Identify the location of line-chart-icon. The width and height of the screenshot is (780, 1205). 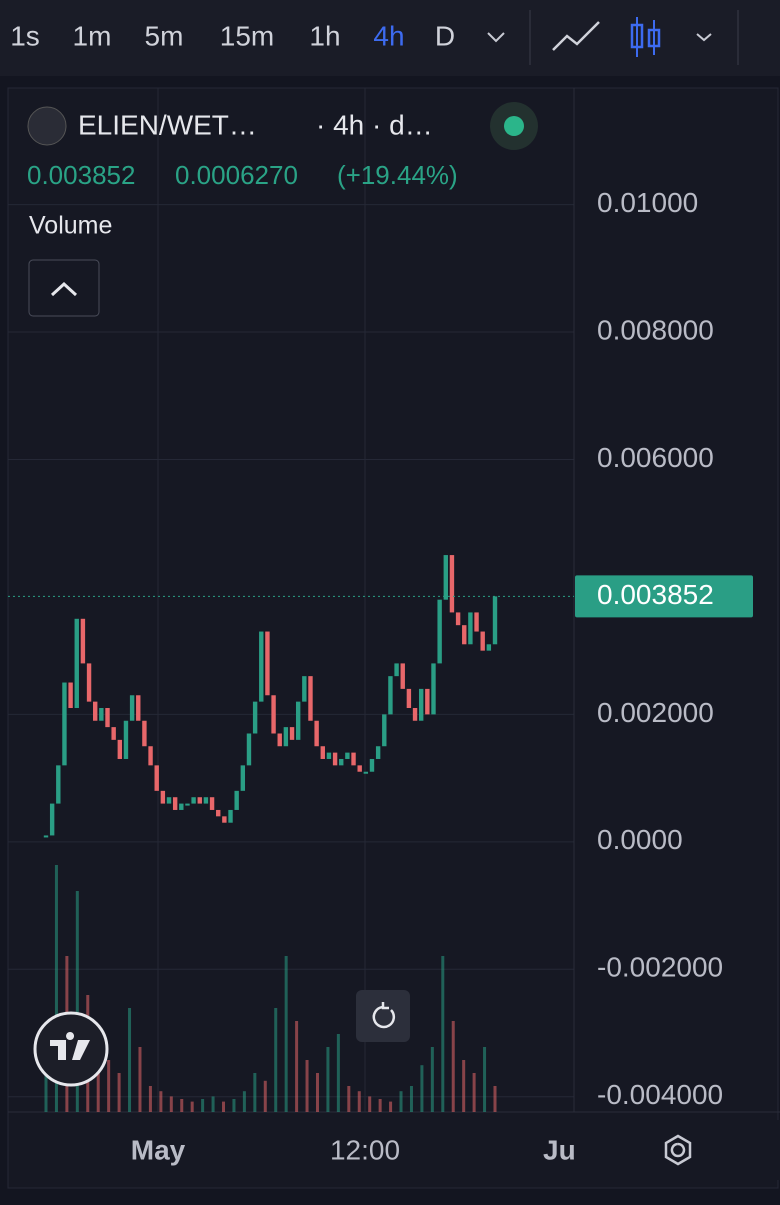
(576, 36).